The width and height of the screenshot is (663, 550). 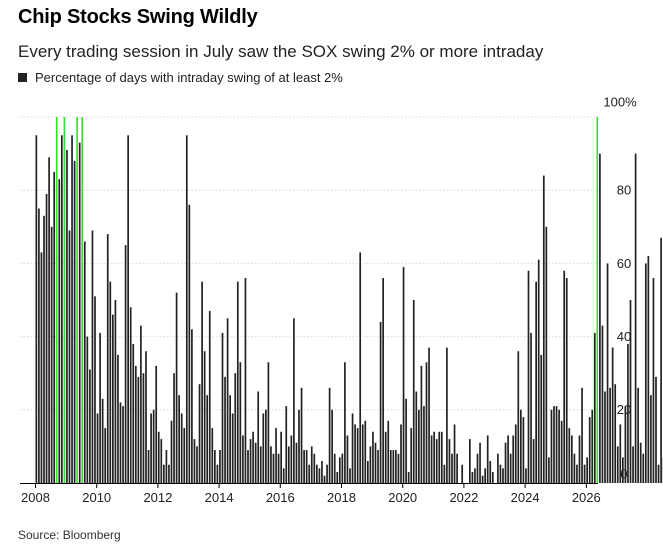 I want to click on y-tick-label: 0, so click(x=623, y=473).